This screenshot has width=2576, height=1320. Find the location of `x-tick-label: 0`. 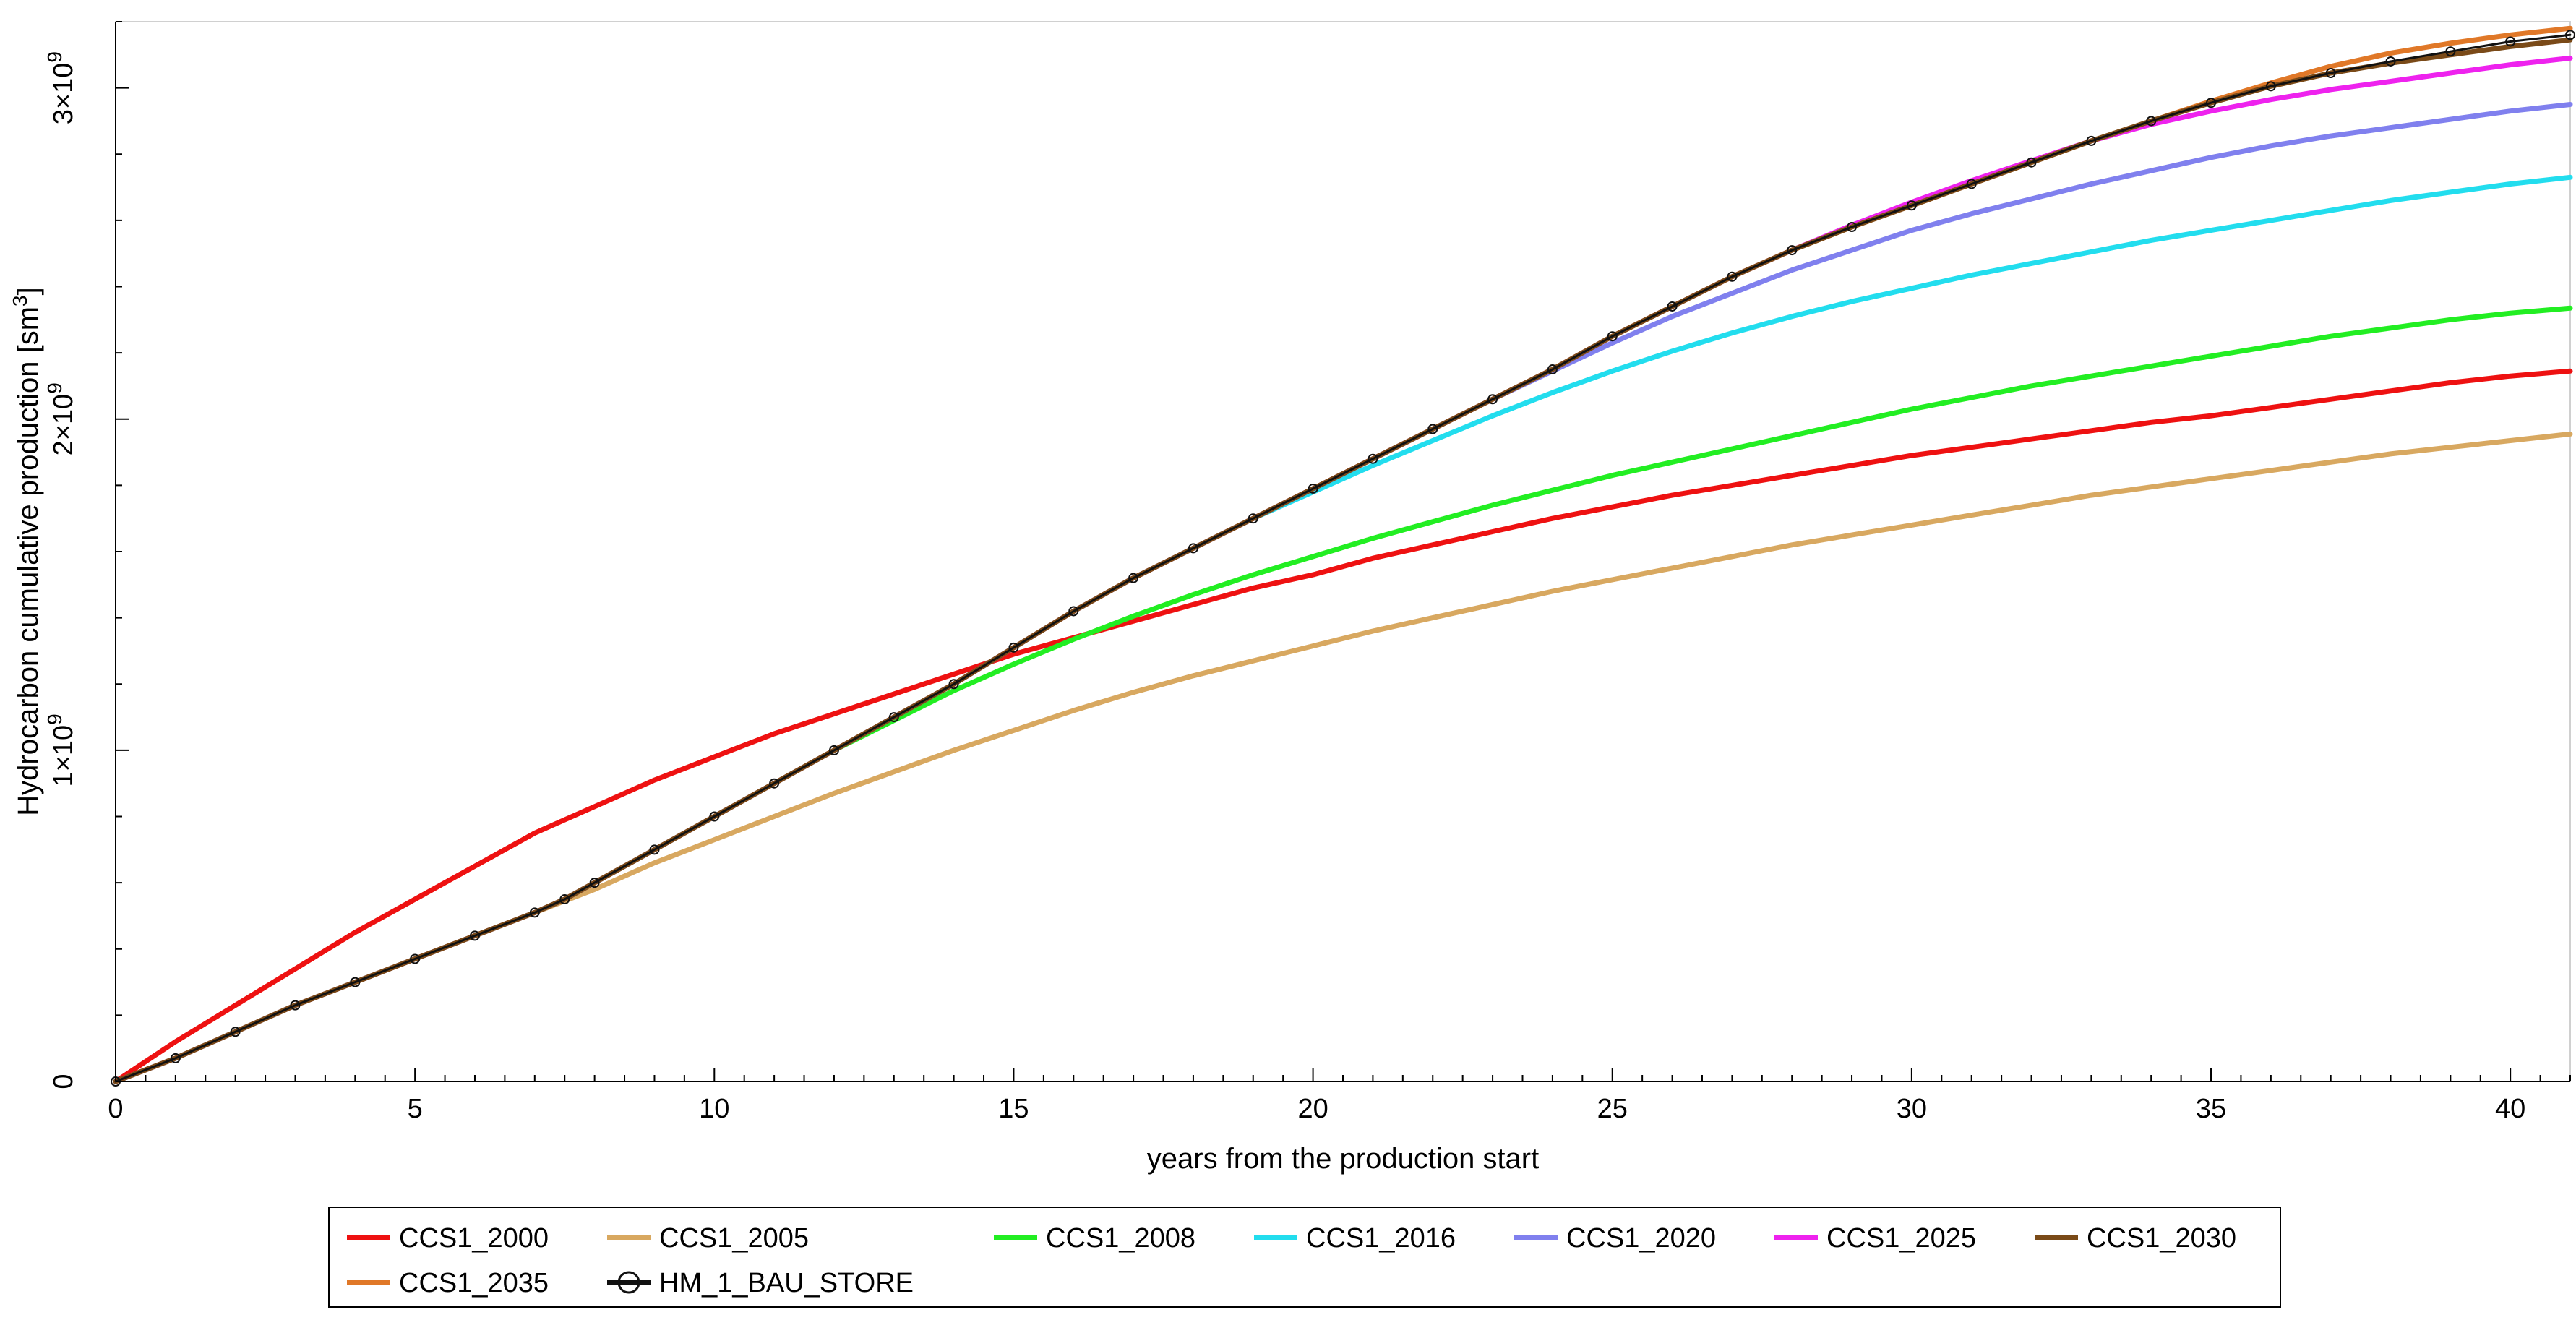

x-tick-label: 0 is located at coordinates (116, 1109).